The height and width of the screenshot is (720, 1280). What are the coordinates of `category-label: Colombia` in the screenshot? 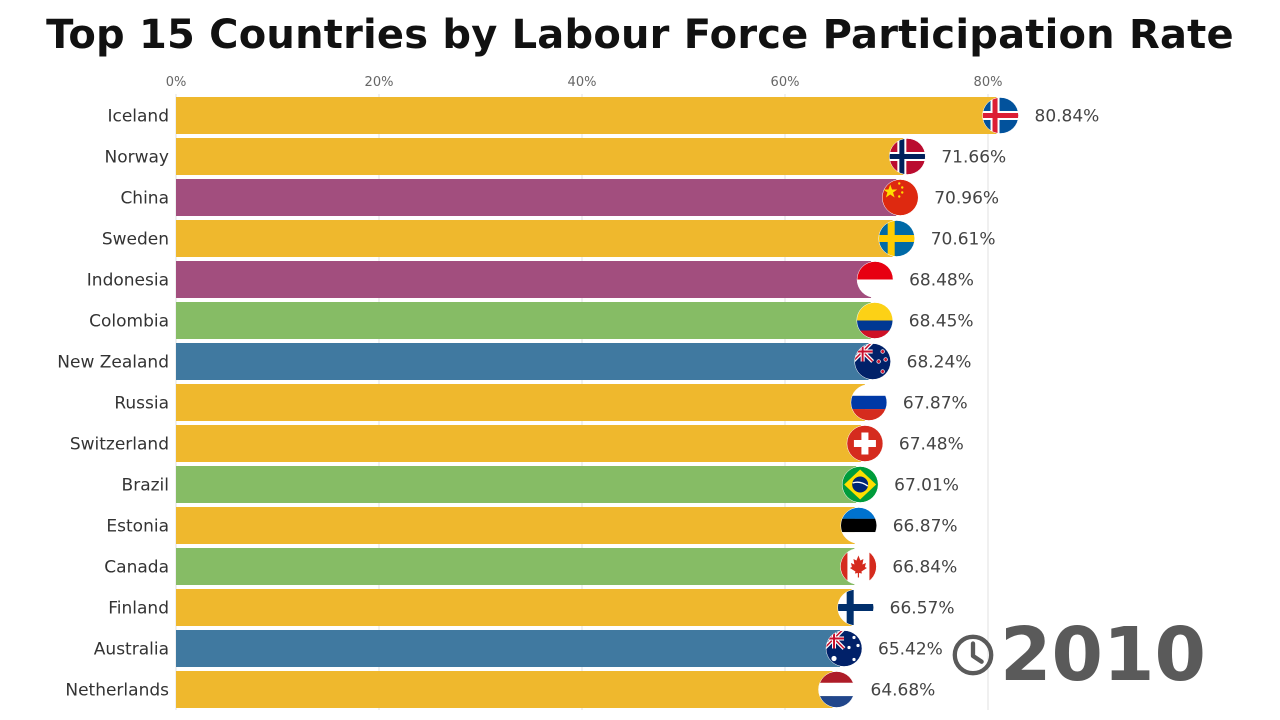 It's located at (129, 322).